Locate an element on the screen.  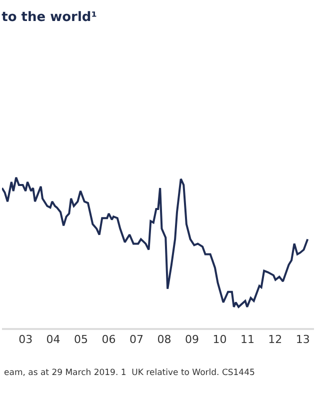
x-tick-label: 10 is located at coordinates (219, 339).